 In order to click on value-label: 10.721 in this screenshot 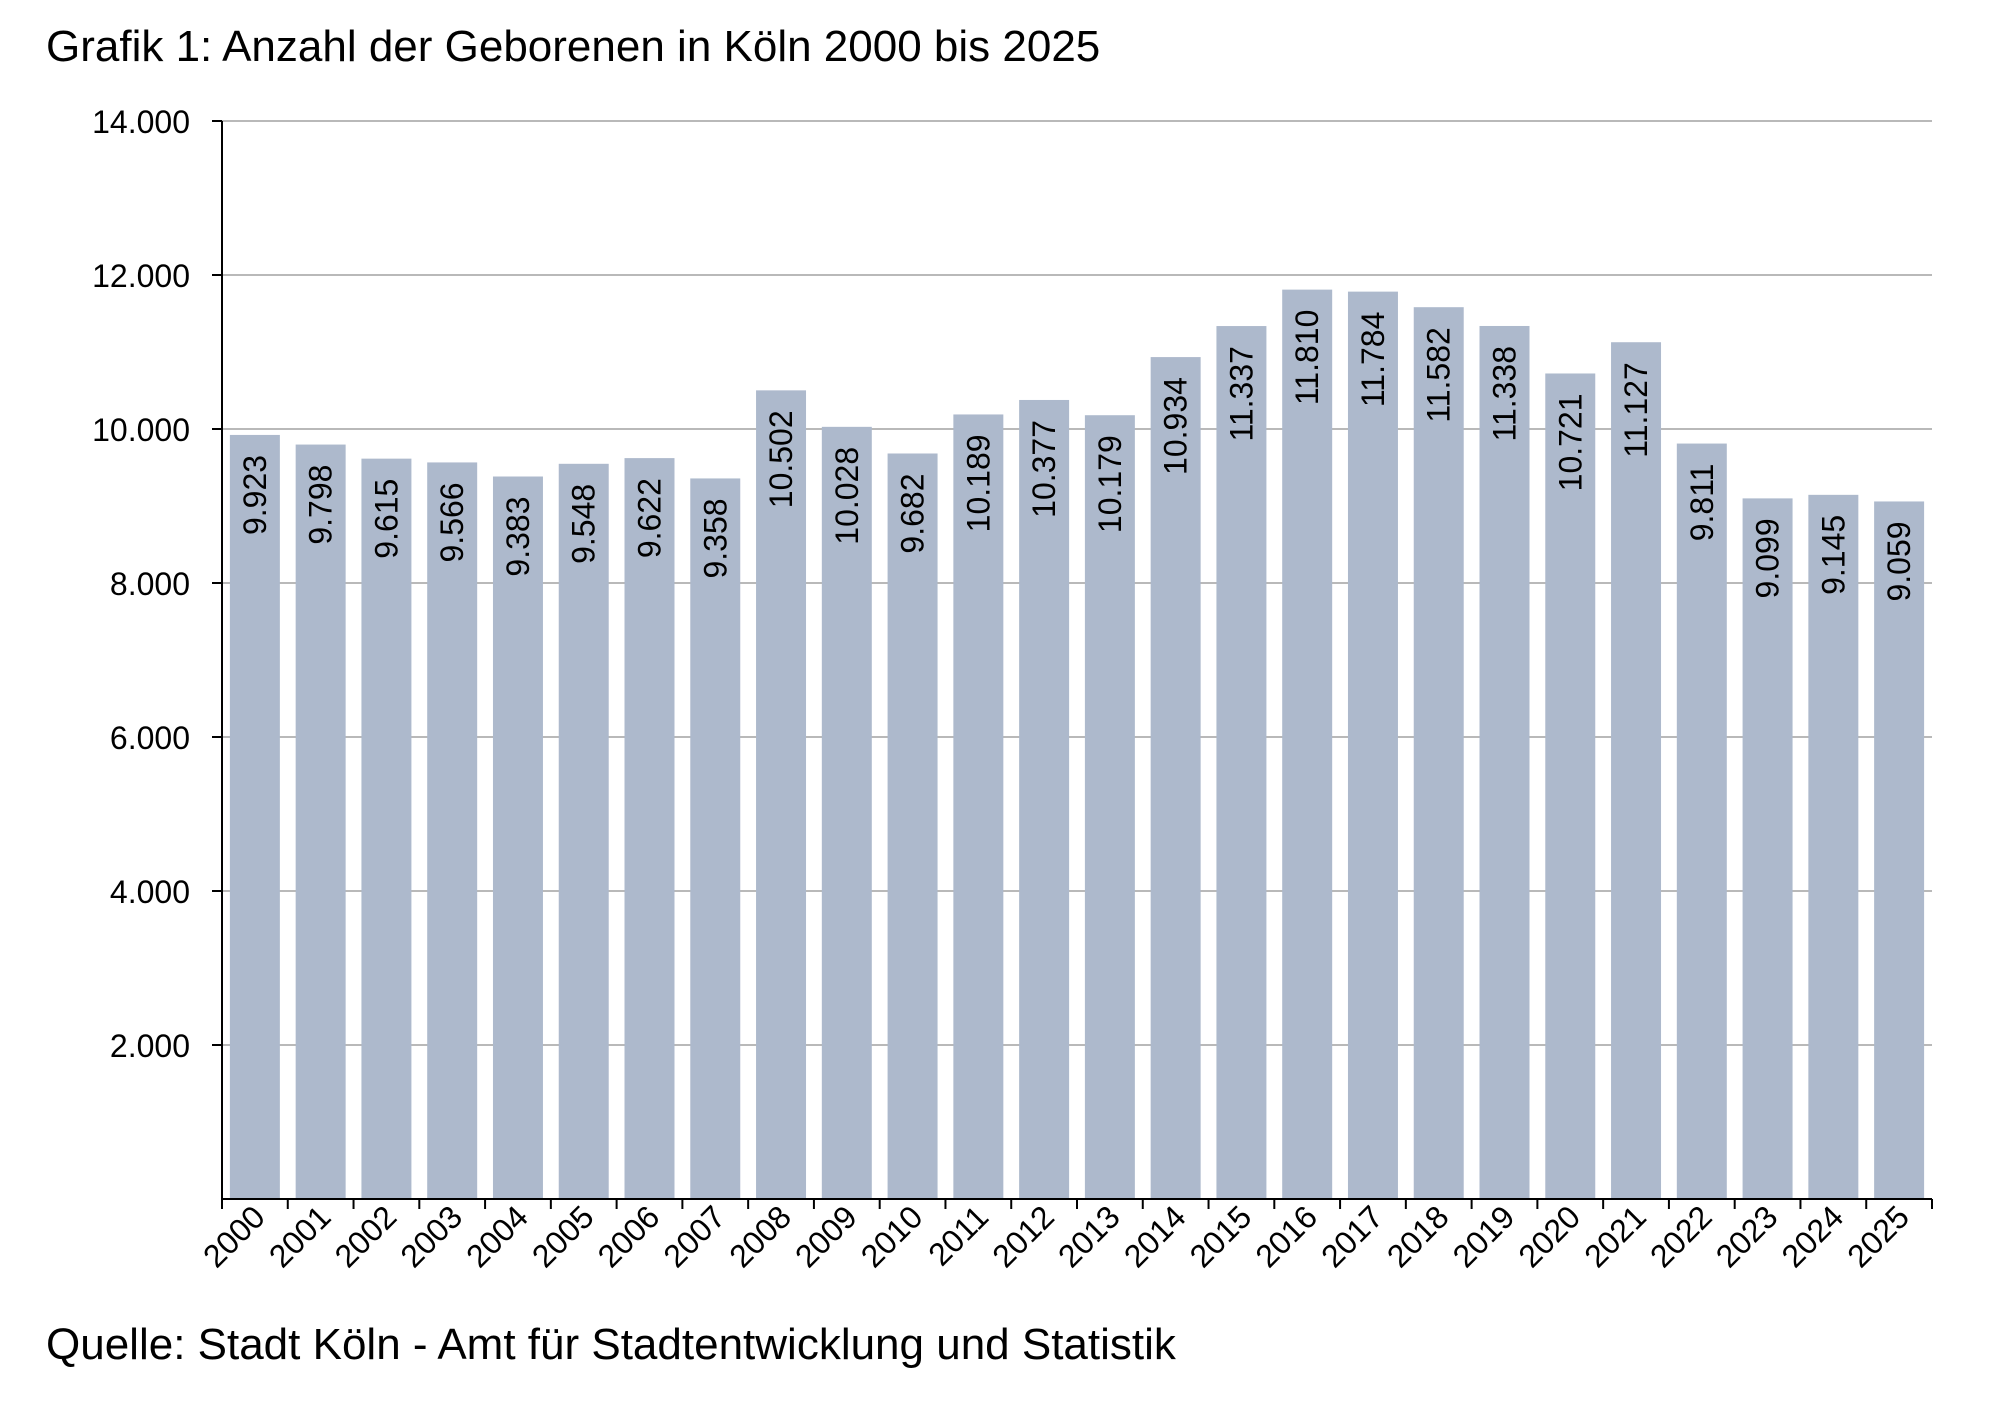, I will do `click(1570, 442)`.